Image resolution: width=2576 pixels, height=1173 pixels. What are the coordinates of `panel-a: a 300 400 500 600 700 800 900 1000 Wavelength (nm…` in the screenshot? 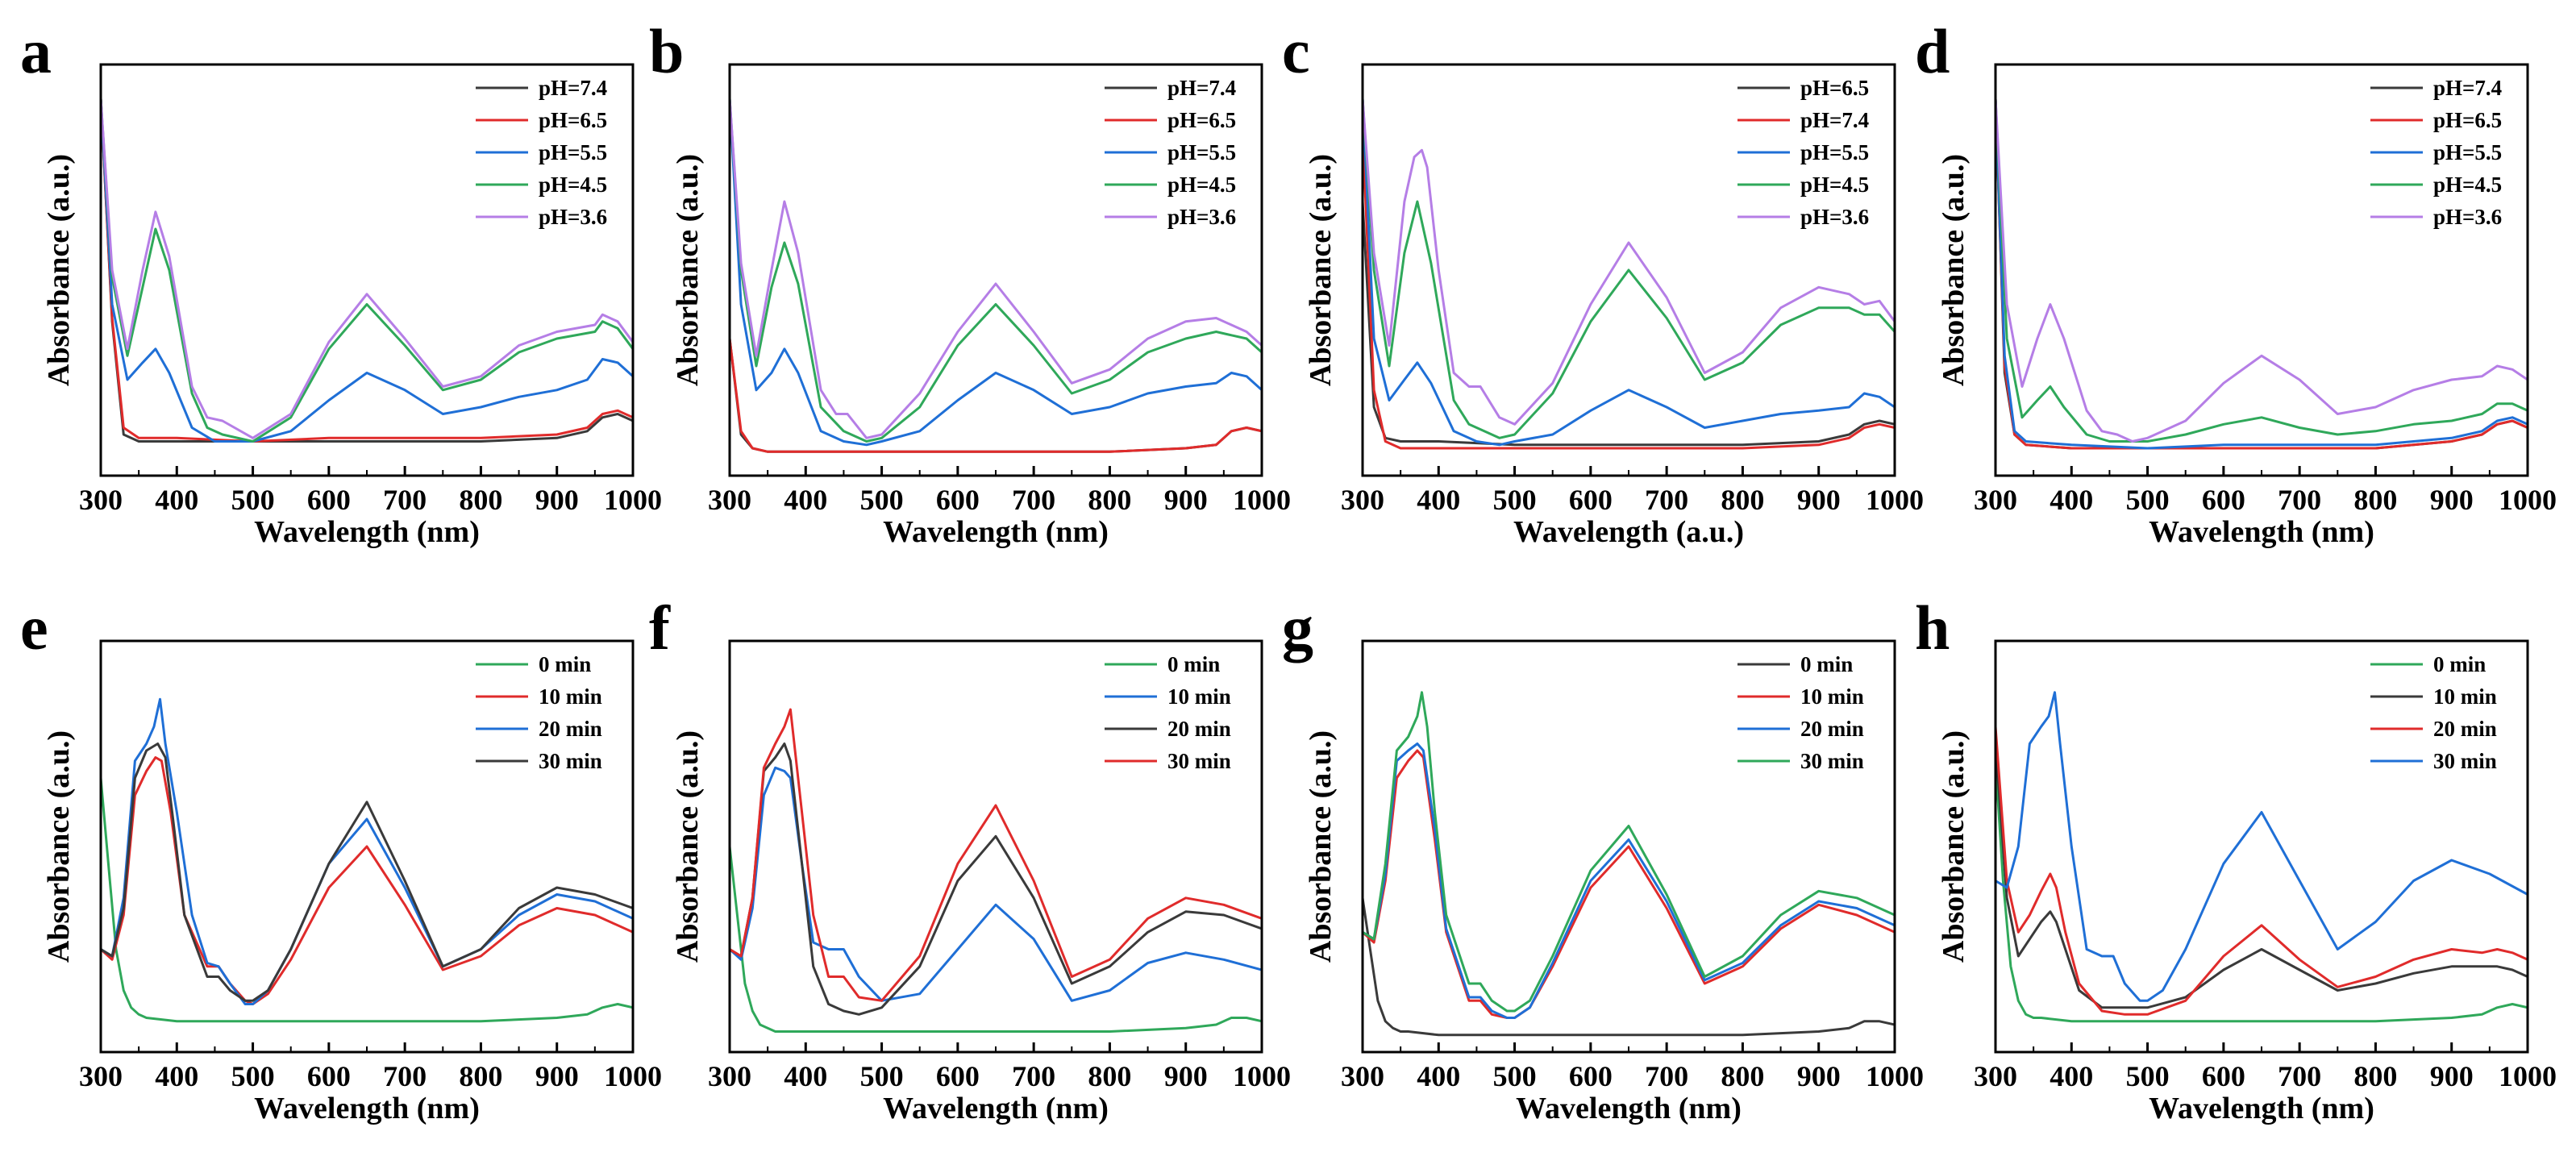 It's located at (341, 282).